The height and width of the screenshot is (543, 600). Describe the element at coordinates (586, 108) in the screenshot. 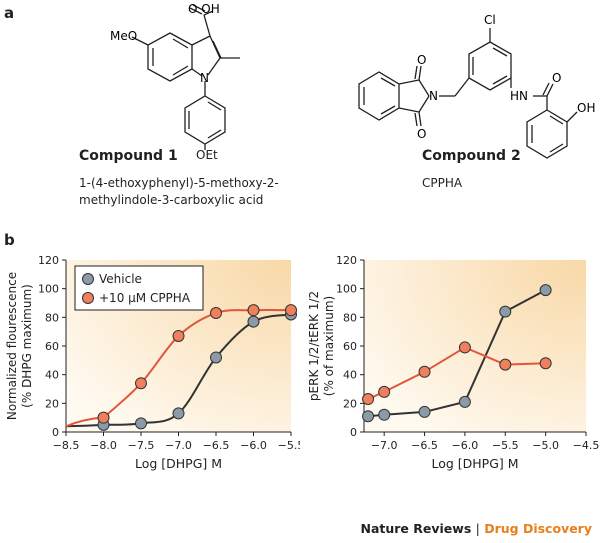

I see `compound2-oh-label: OH` at that location.